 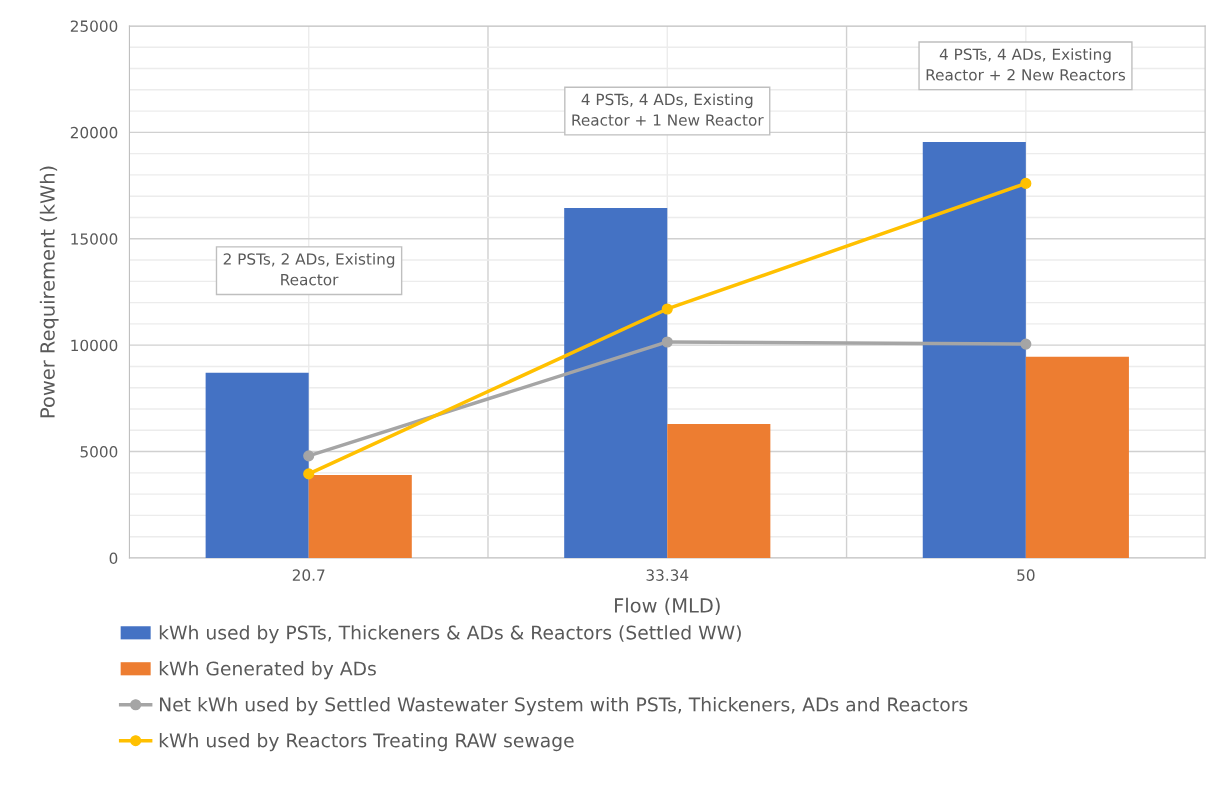 I want to click on legend-label: kWh used by Reactors Treating RAW sewage, so click(x=366, y=742).